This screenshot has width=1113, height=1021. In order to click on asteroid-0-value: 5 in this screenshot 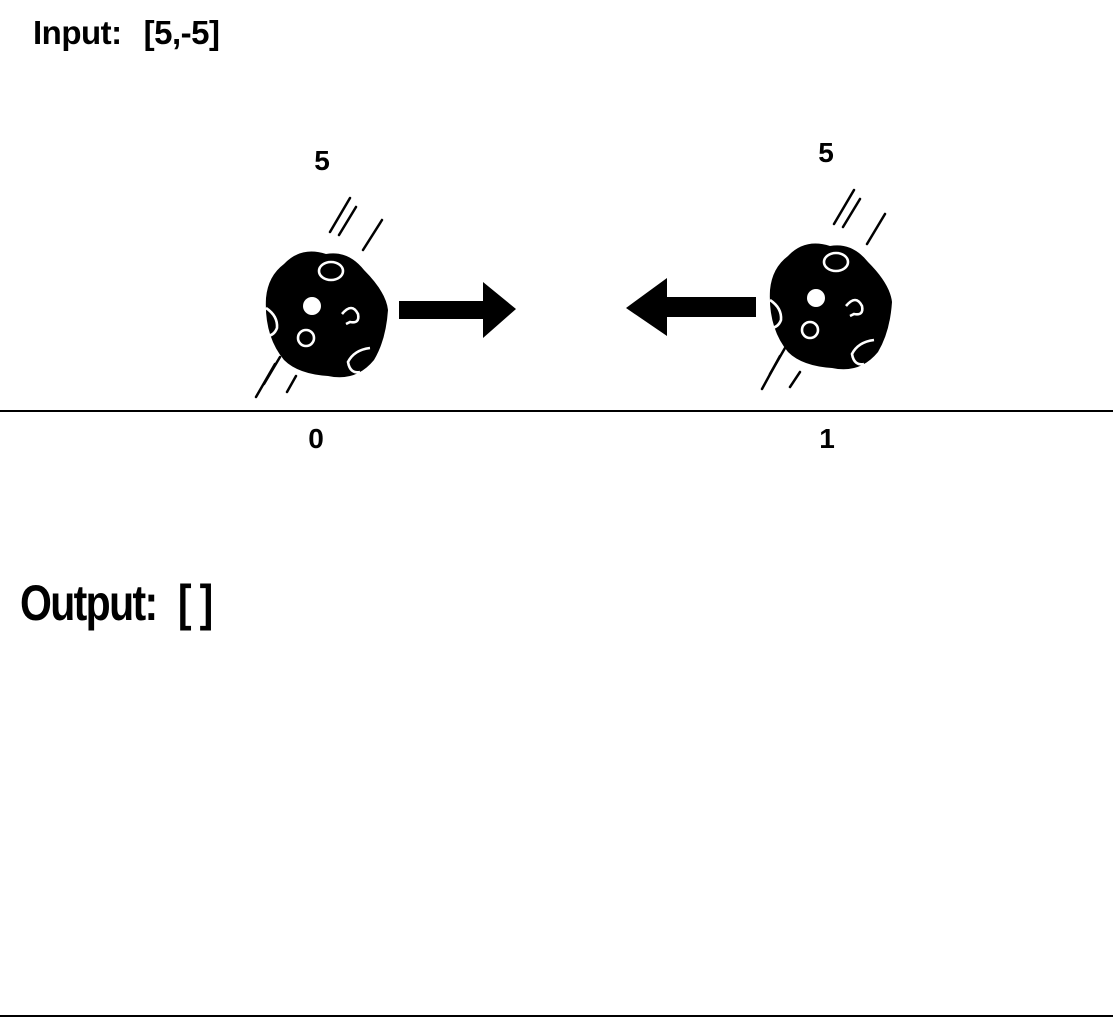, I will do `click(322, 160)`.